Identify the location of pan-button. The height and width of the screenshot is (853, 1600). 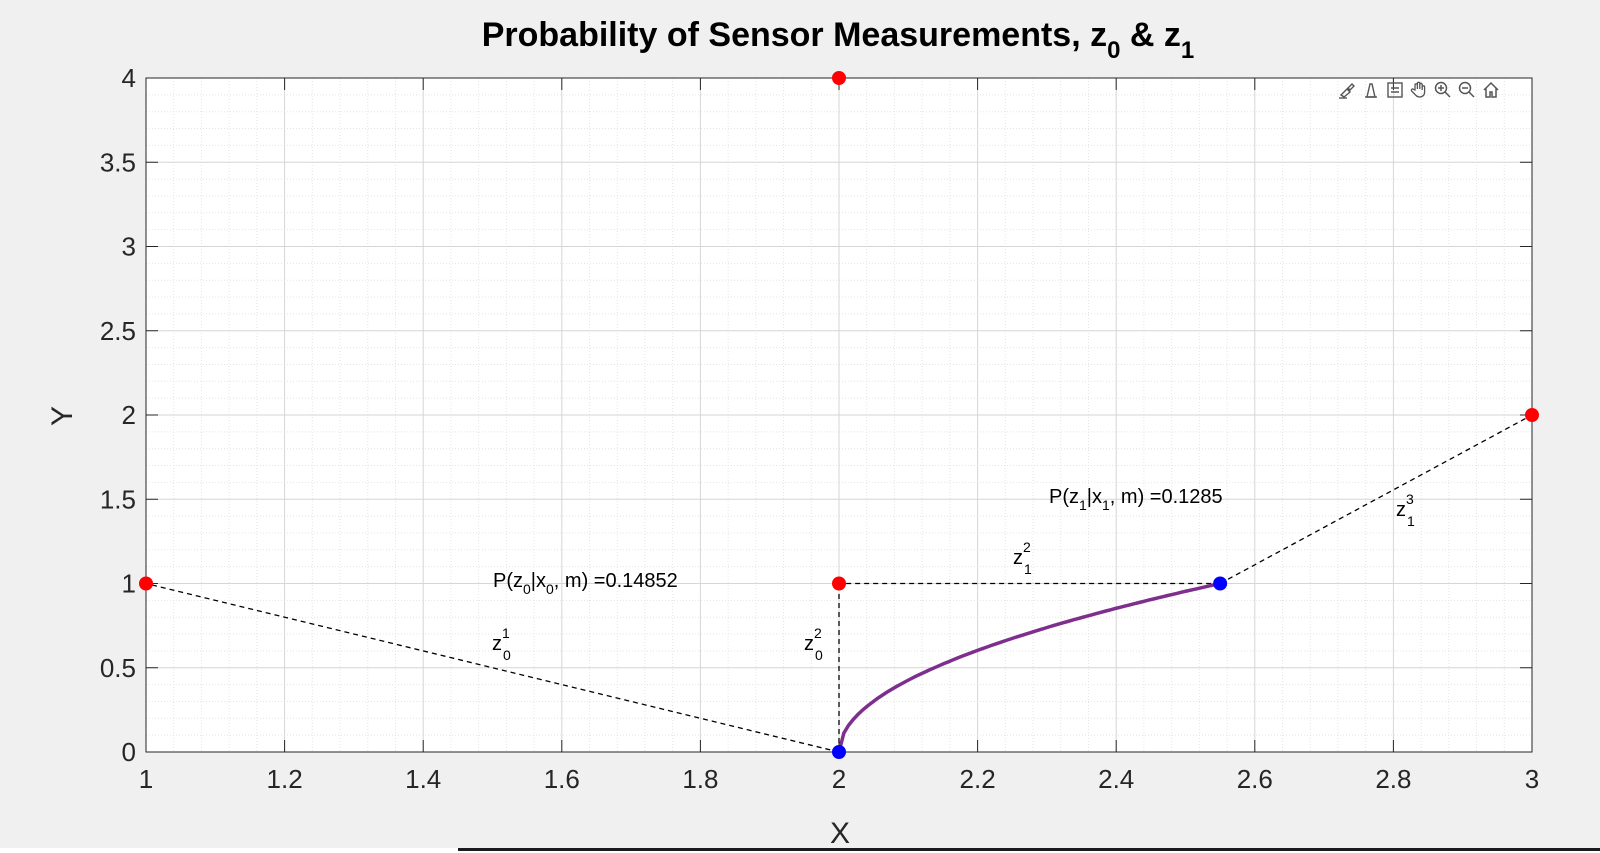
(1419, 90).